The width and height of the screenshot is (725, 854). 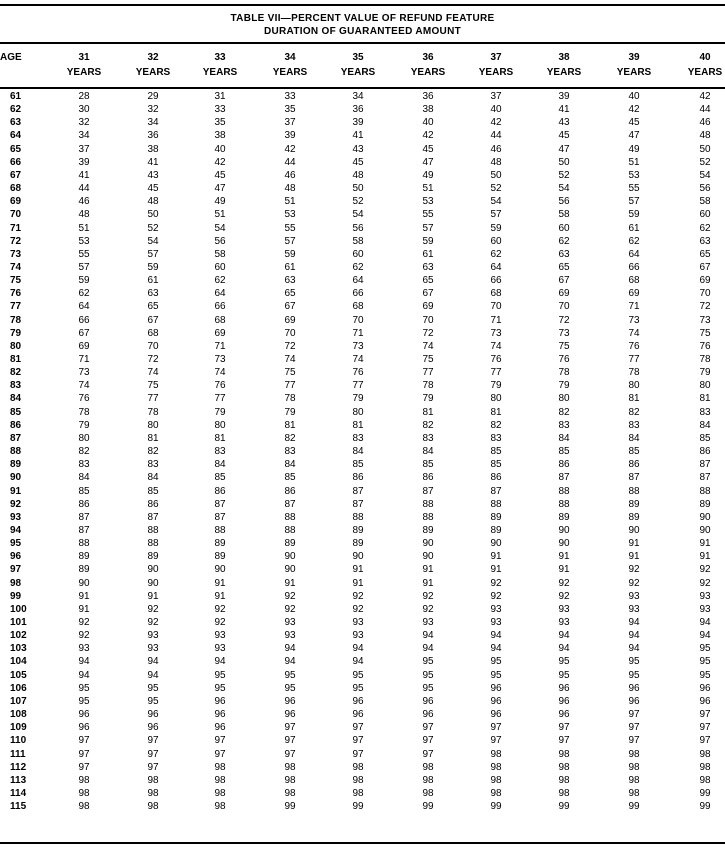 What do you see at coordinates (290, 228) in the screenshot?
I see `value-cell: 55` at bounding box center [290, 228].